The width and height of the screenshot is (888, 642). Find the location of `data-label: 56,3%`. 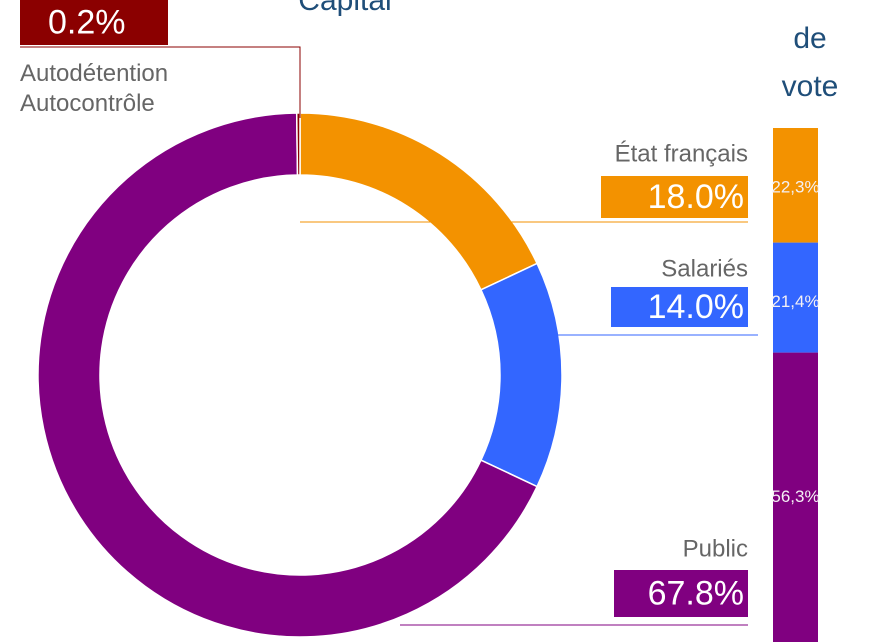

data-label: 56,3% is located at coordinates (795, 496).